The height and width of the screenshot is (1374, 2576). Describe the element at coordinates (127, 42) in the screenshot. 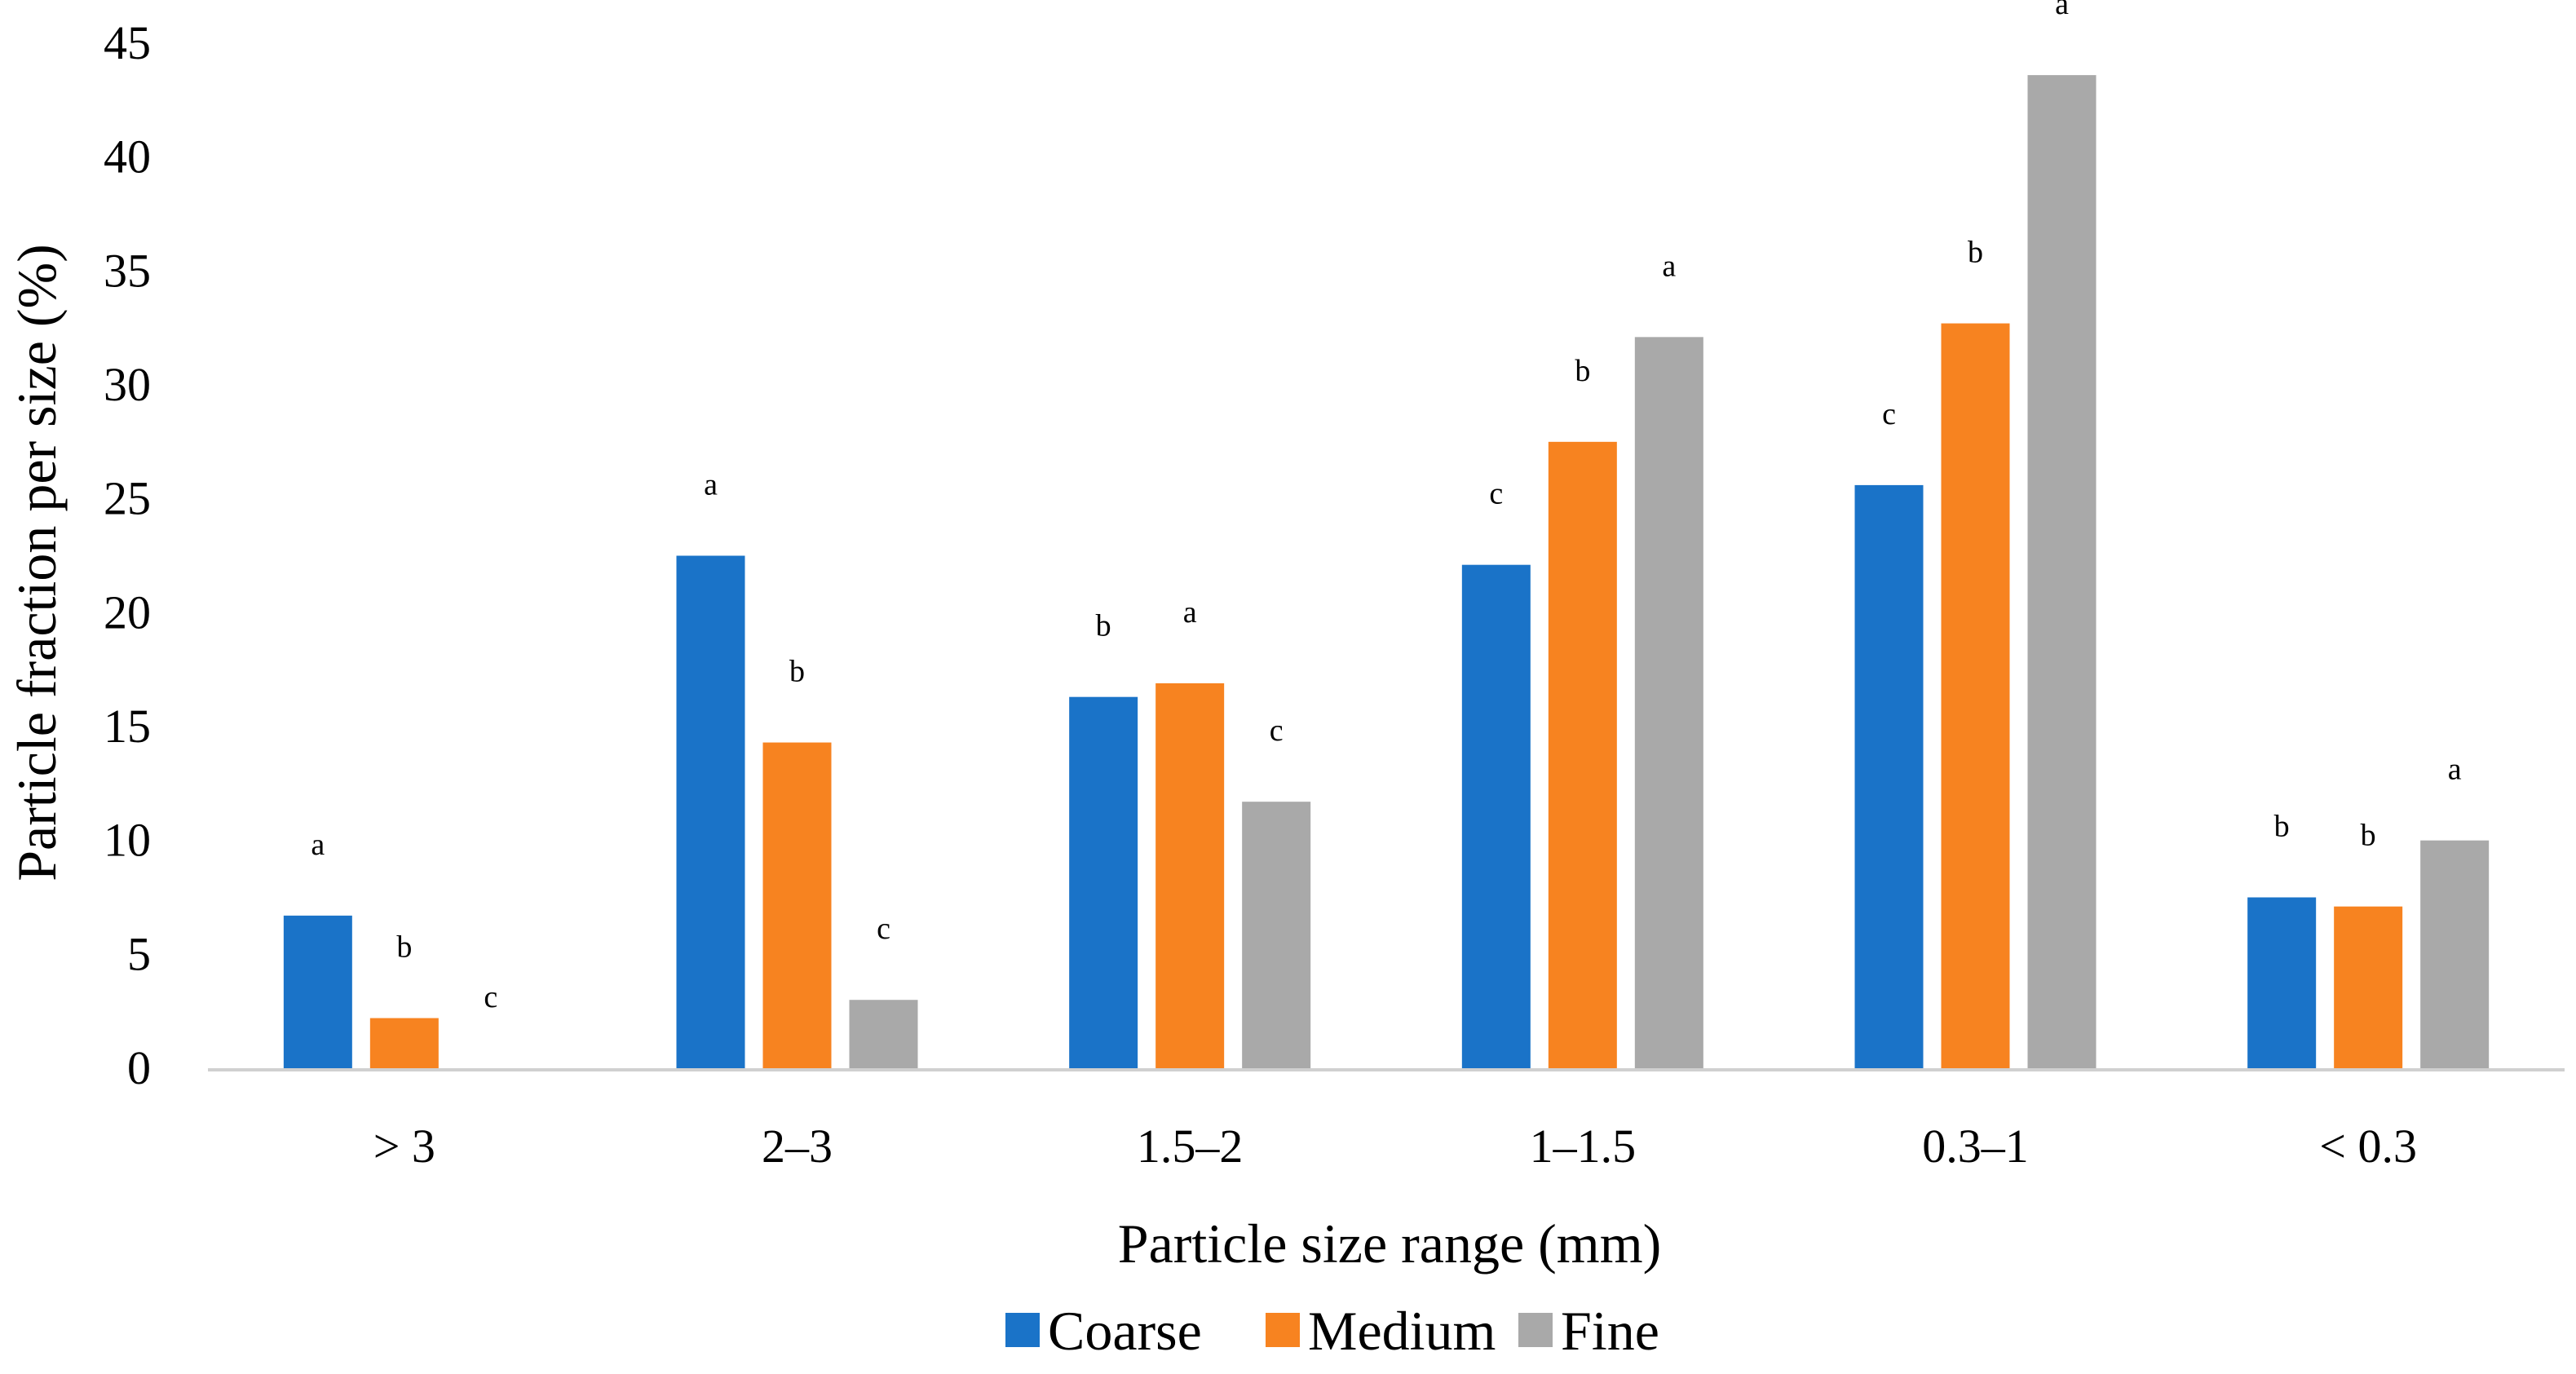

I see `y-tick-label: 45` at that location.